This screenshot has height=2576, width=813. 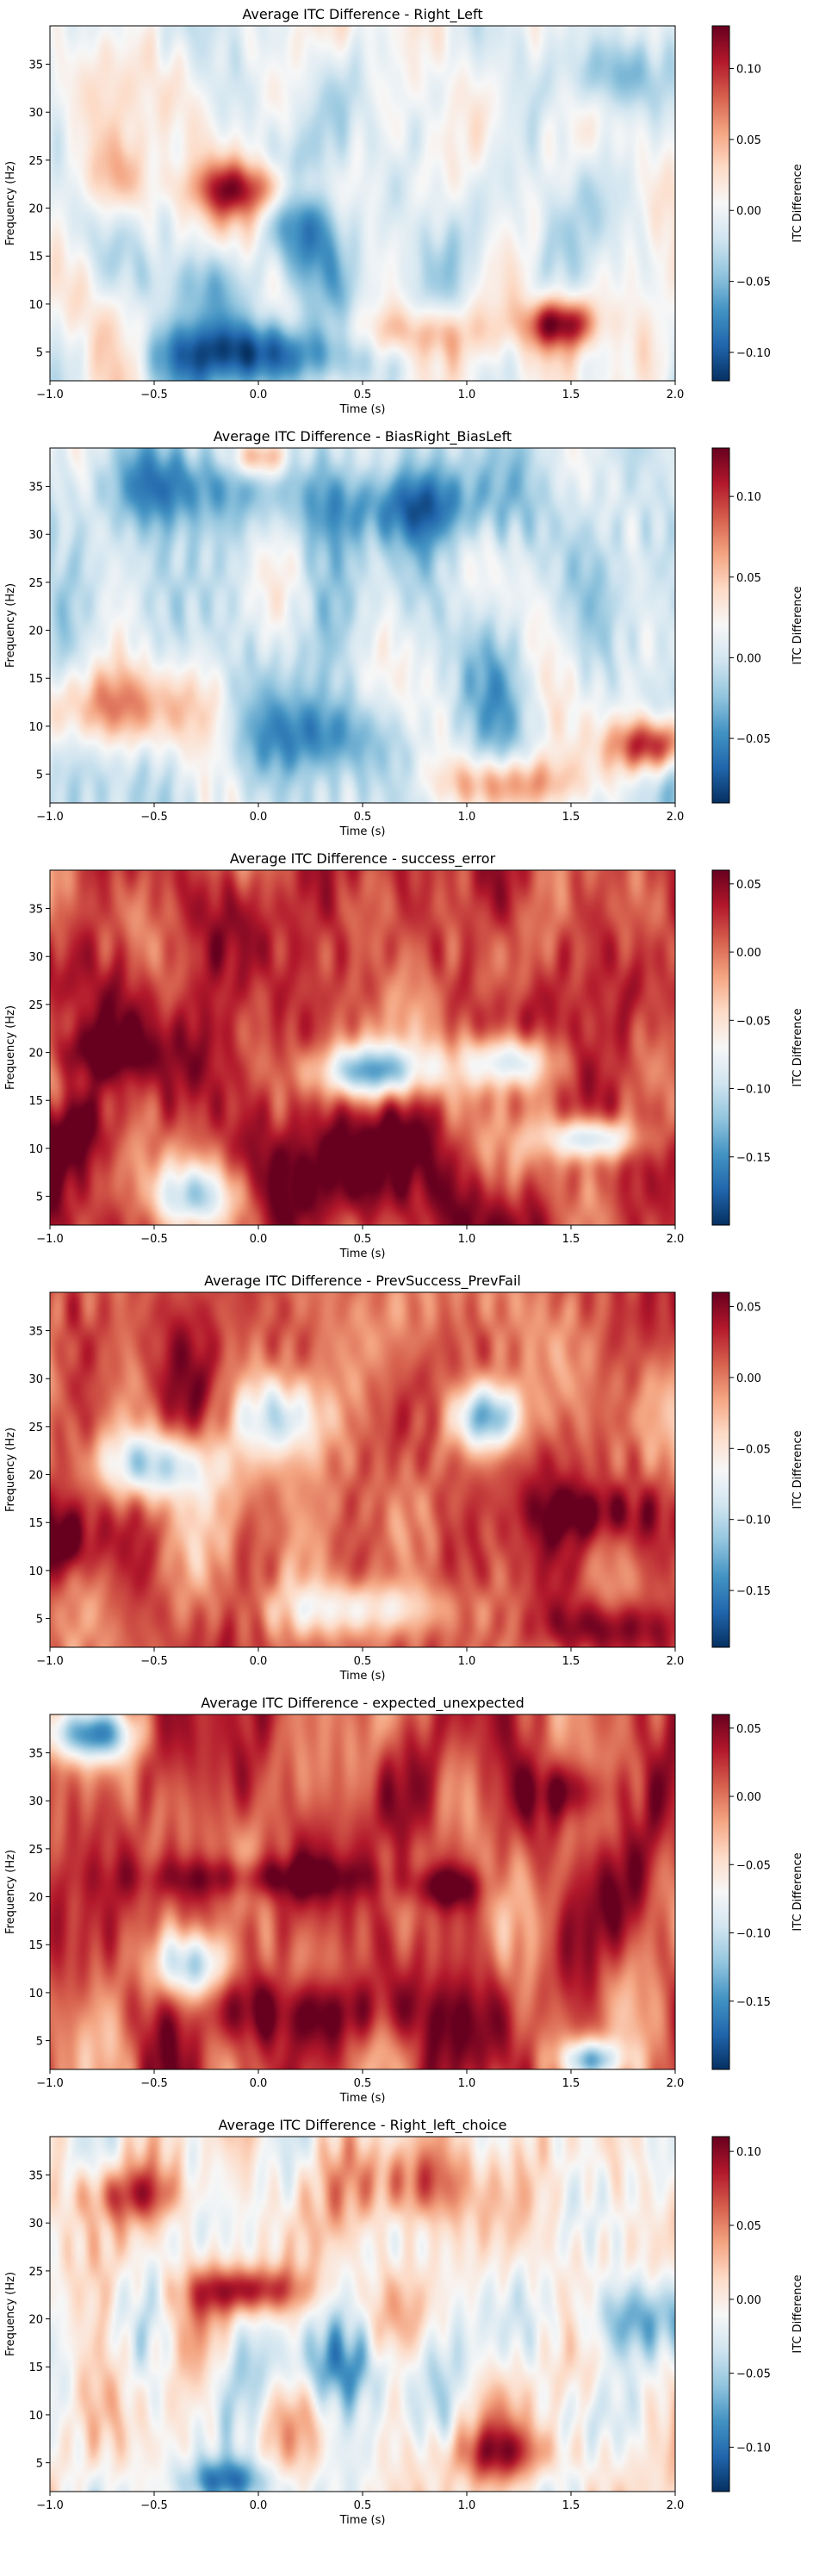 I want to click on chart-title: Average ITC Difference - Right_Left, so click(x=362, y=15).